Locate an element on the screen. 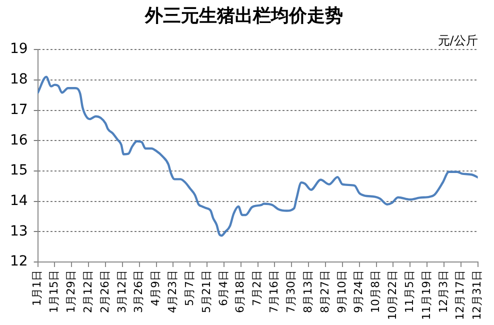  x-tick-label: 4月9日 is located at coordinates (155, 288).